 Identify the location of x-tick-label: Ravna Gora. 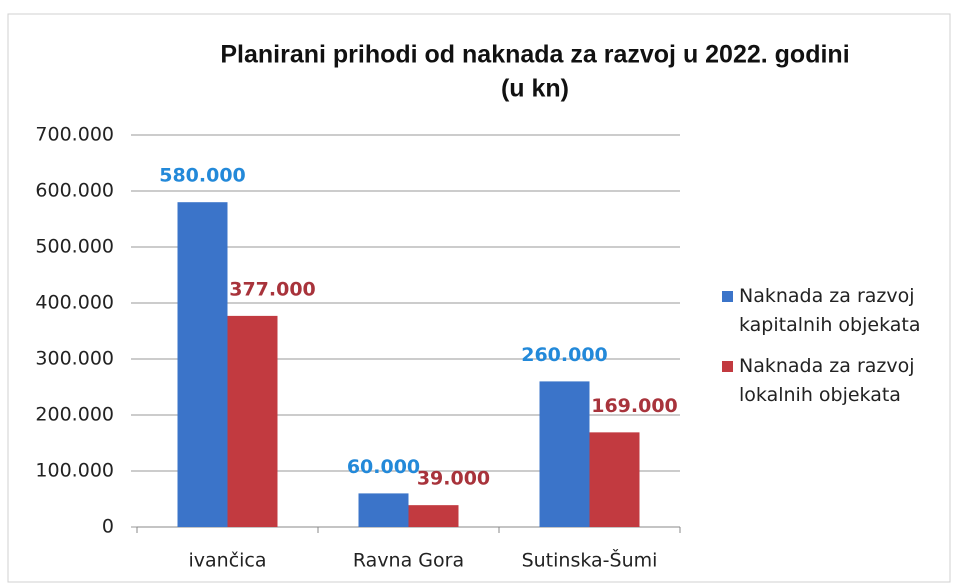
(408, 561).